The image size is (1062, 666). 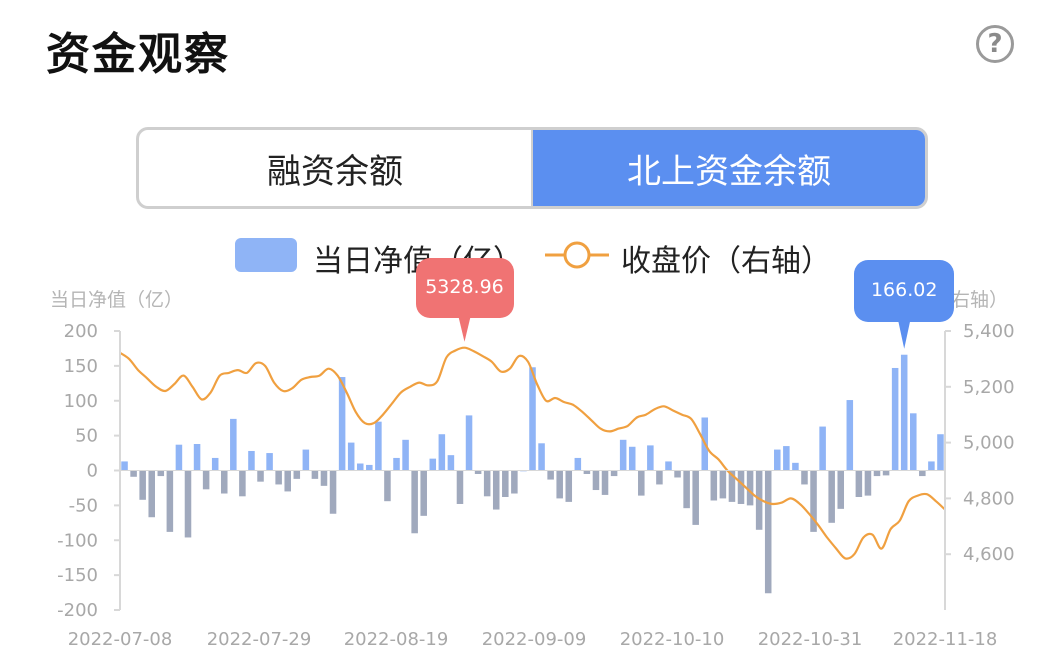 What do you see at coordinates (995, 44) in the screenshot?
I see `help-icon: ?` at bounding box center [995, 44].